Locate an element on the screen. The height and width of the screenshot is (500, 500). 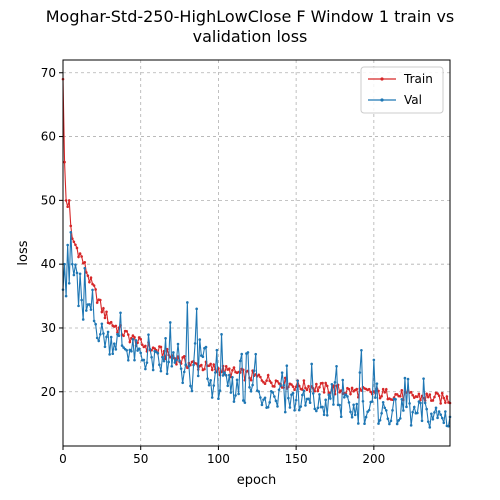
legend-label-train: Train is located at coordinates (418, 79).